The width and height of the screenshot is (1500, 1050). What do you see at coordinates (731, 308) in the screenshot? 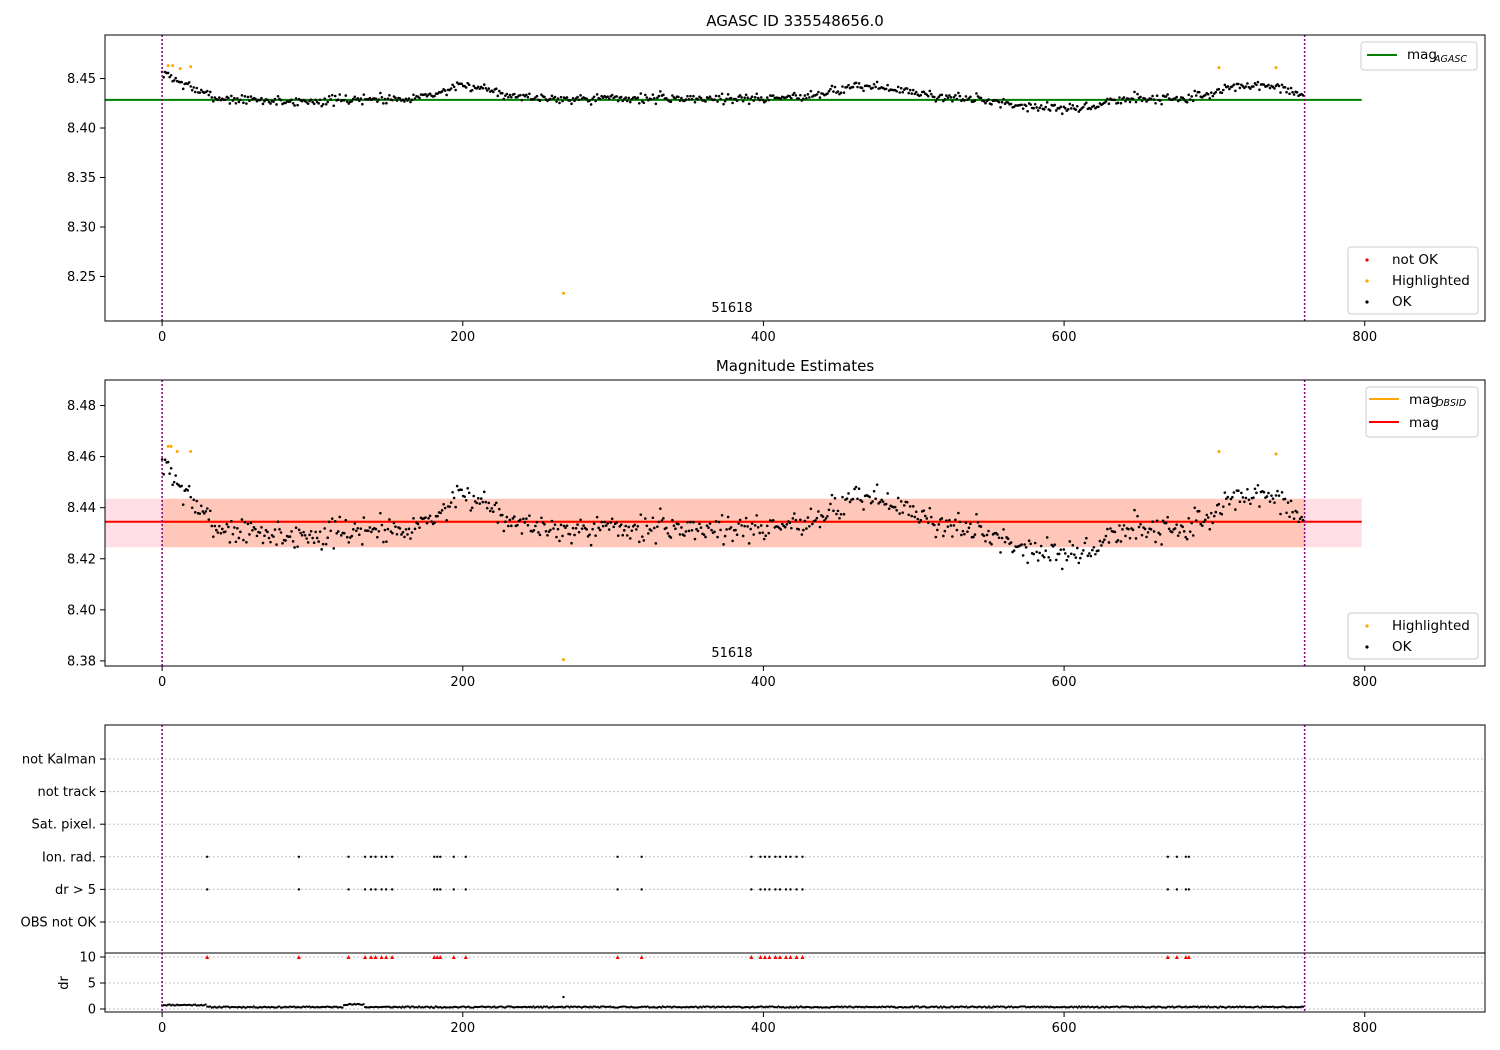
I see `annotation-label: 51618` at bounding box center [731, 308].